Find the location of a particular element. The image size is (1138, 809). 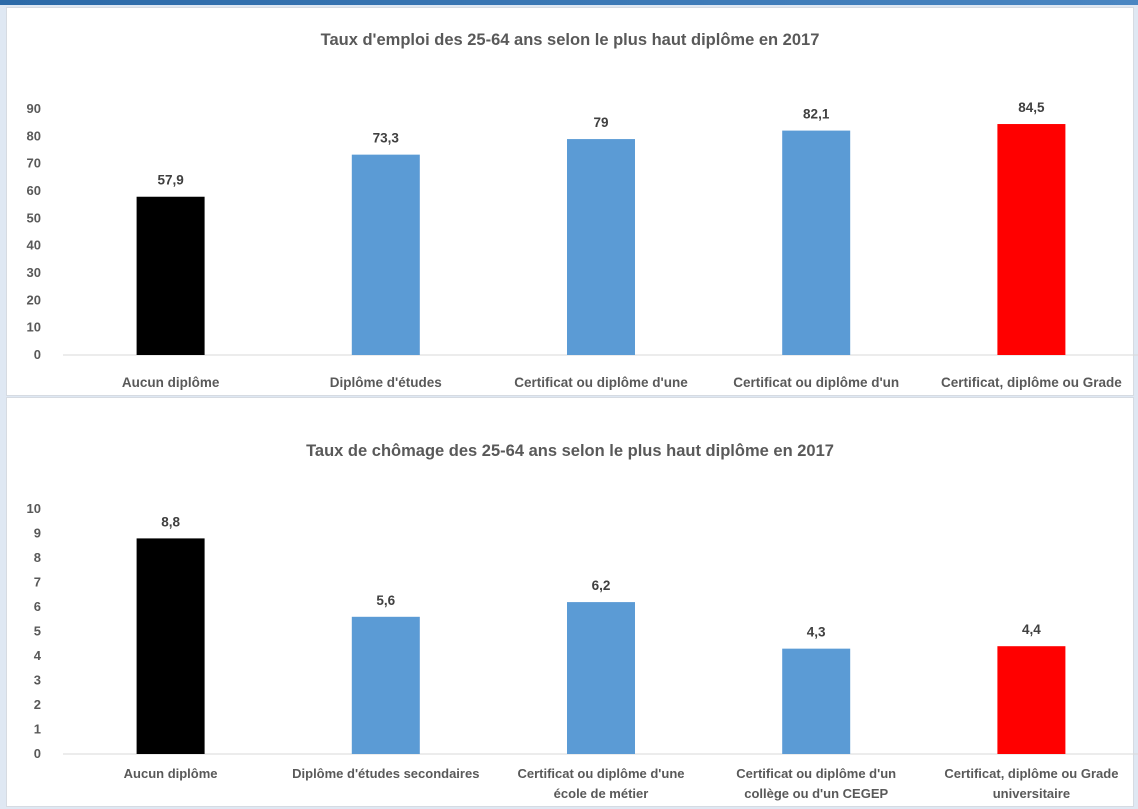

y-tick-label: 9 is located at coordinates (37, 533).